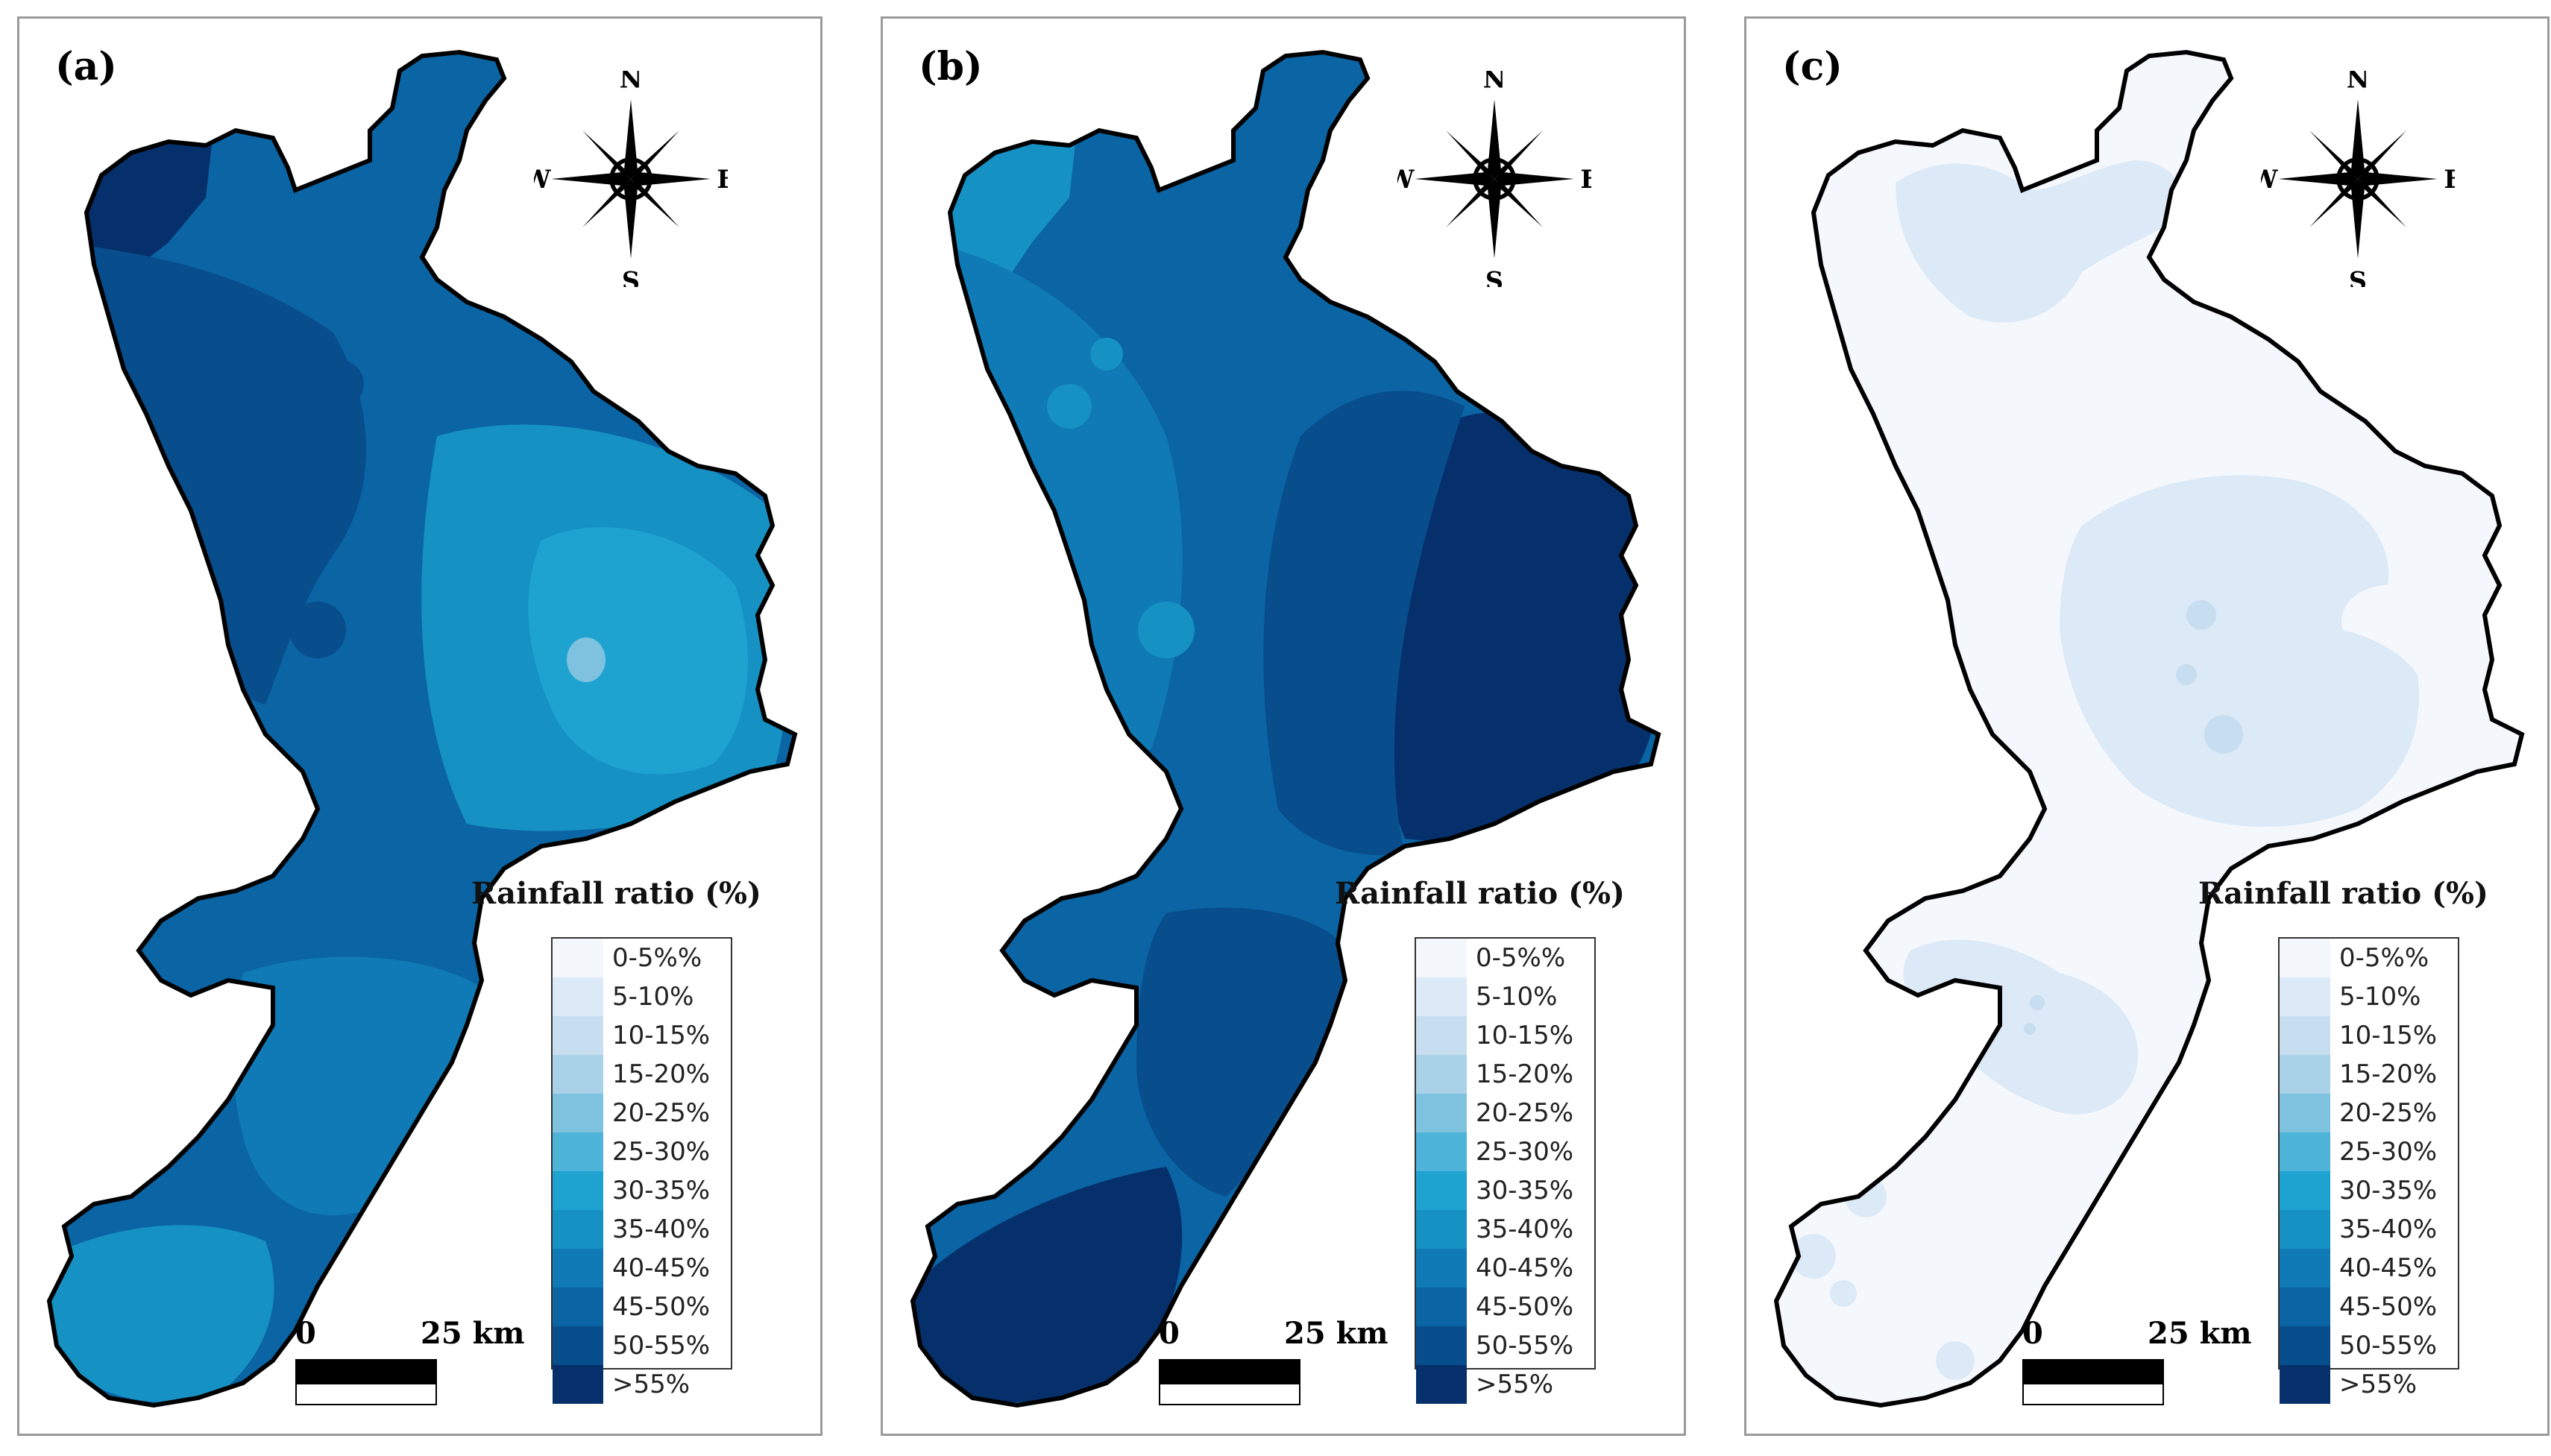  I want to click on map-a-region-spot, so click(586, 659).